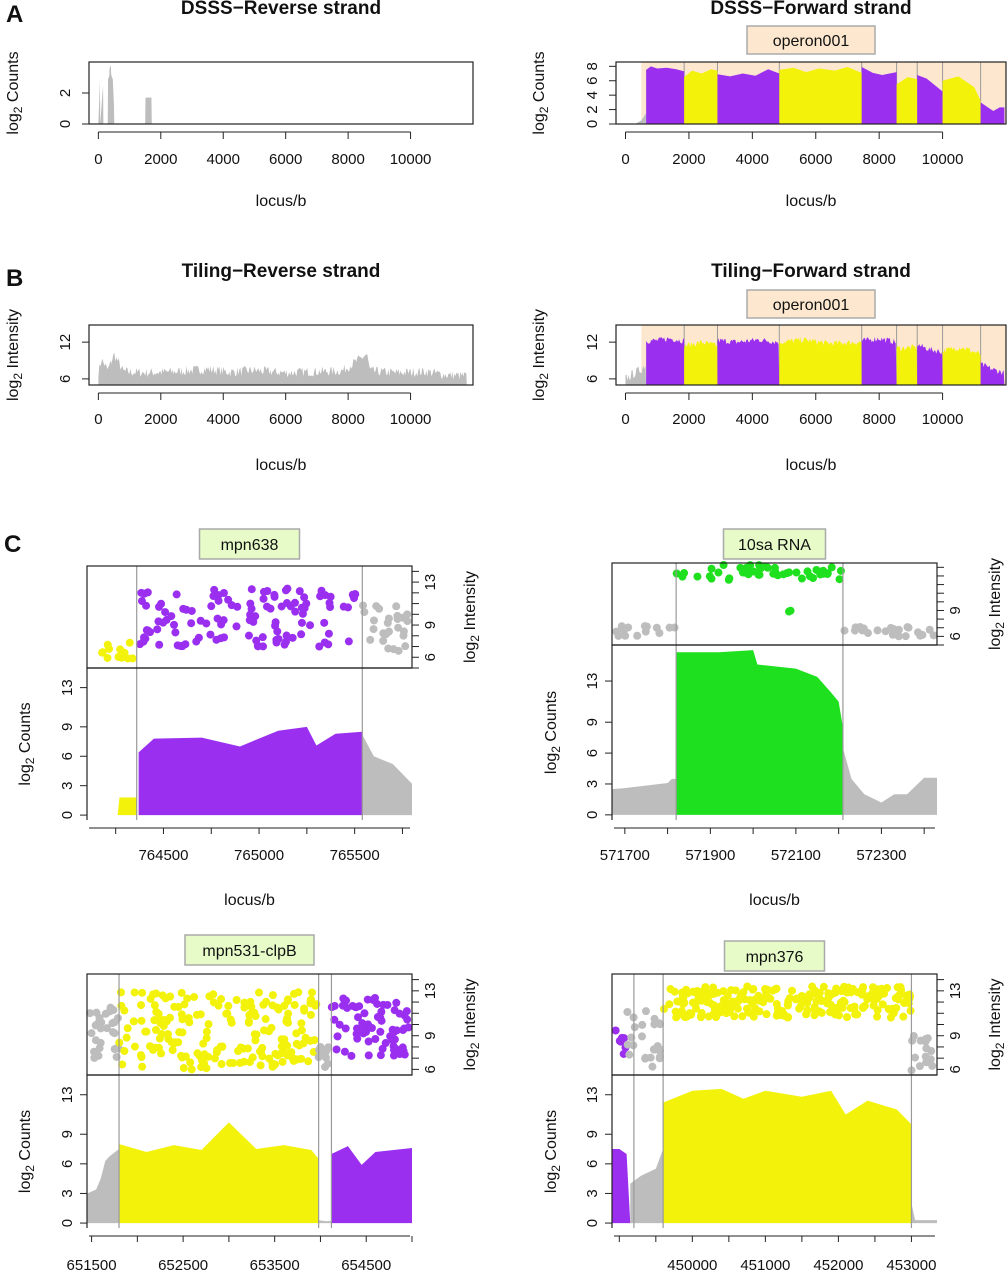  What do you see at coordinates (815, 159) in the screenshot?
I see `x-tick-label: 6000` at bounding box center [815, 159].